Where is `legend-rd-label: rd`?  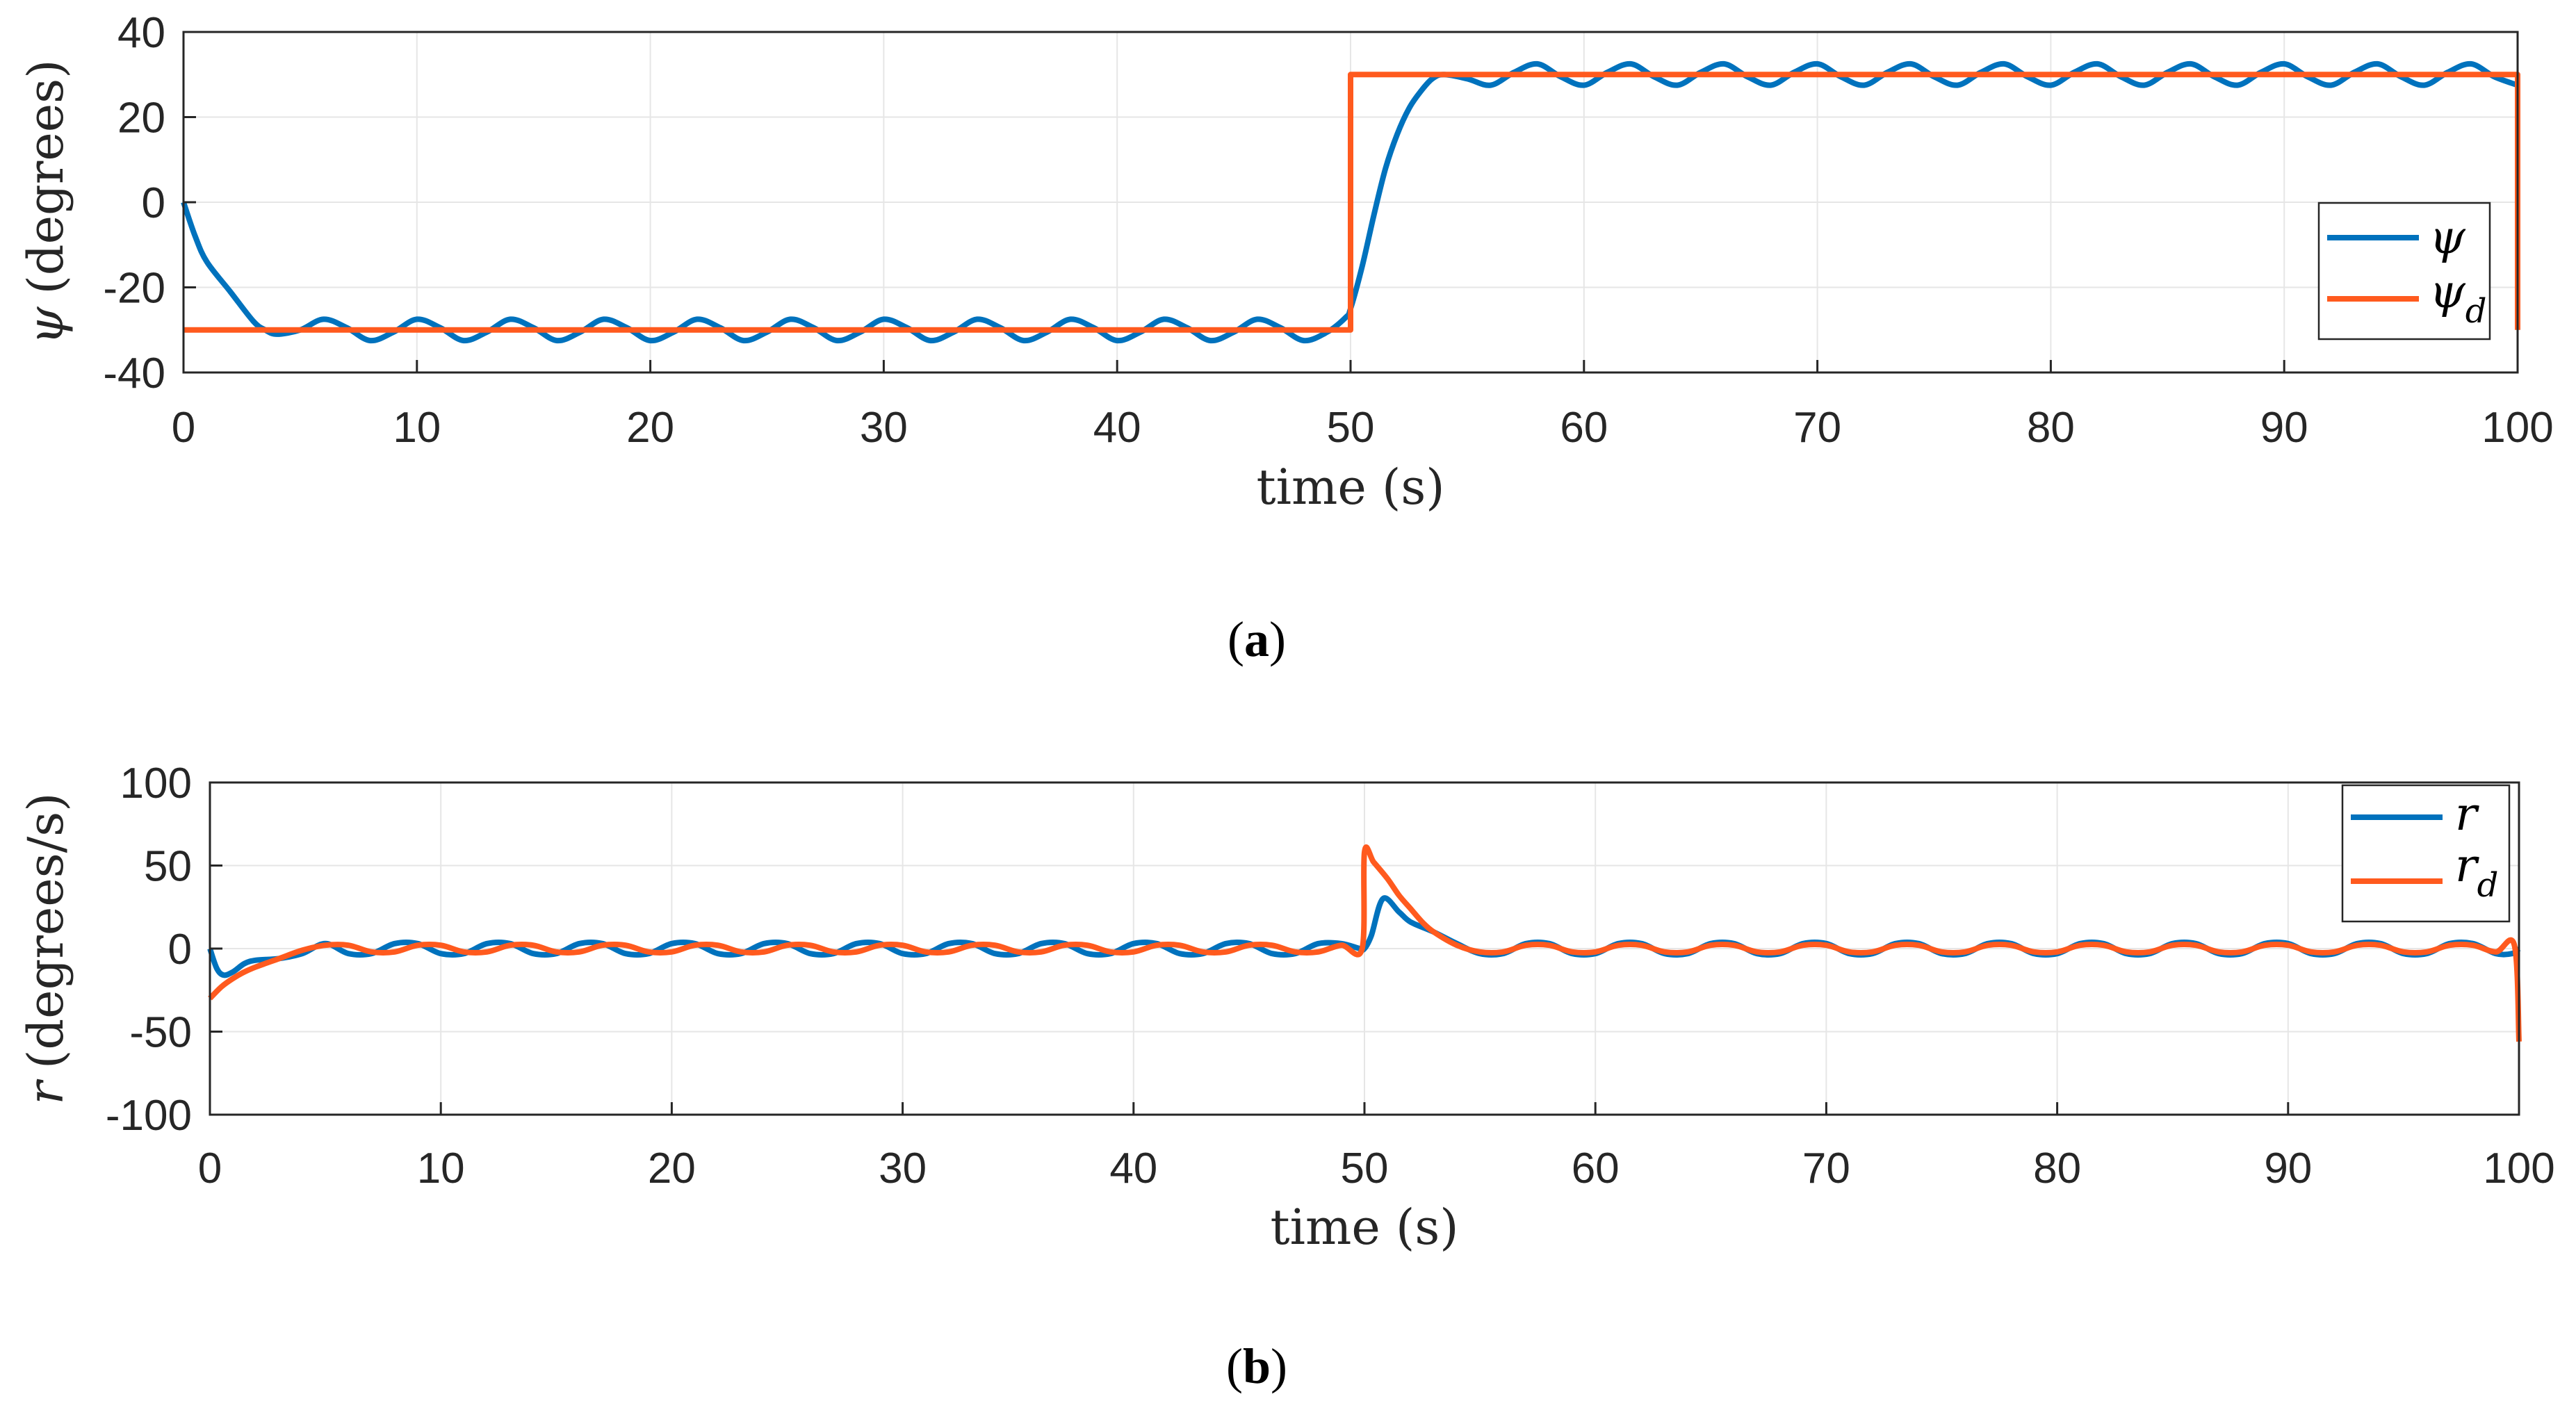 legend-rd-label: rd is located at coordinates (2476, 872).